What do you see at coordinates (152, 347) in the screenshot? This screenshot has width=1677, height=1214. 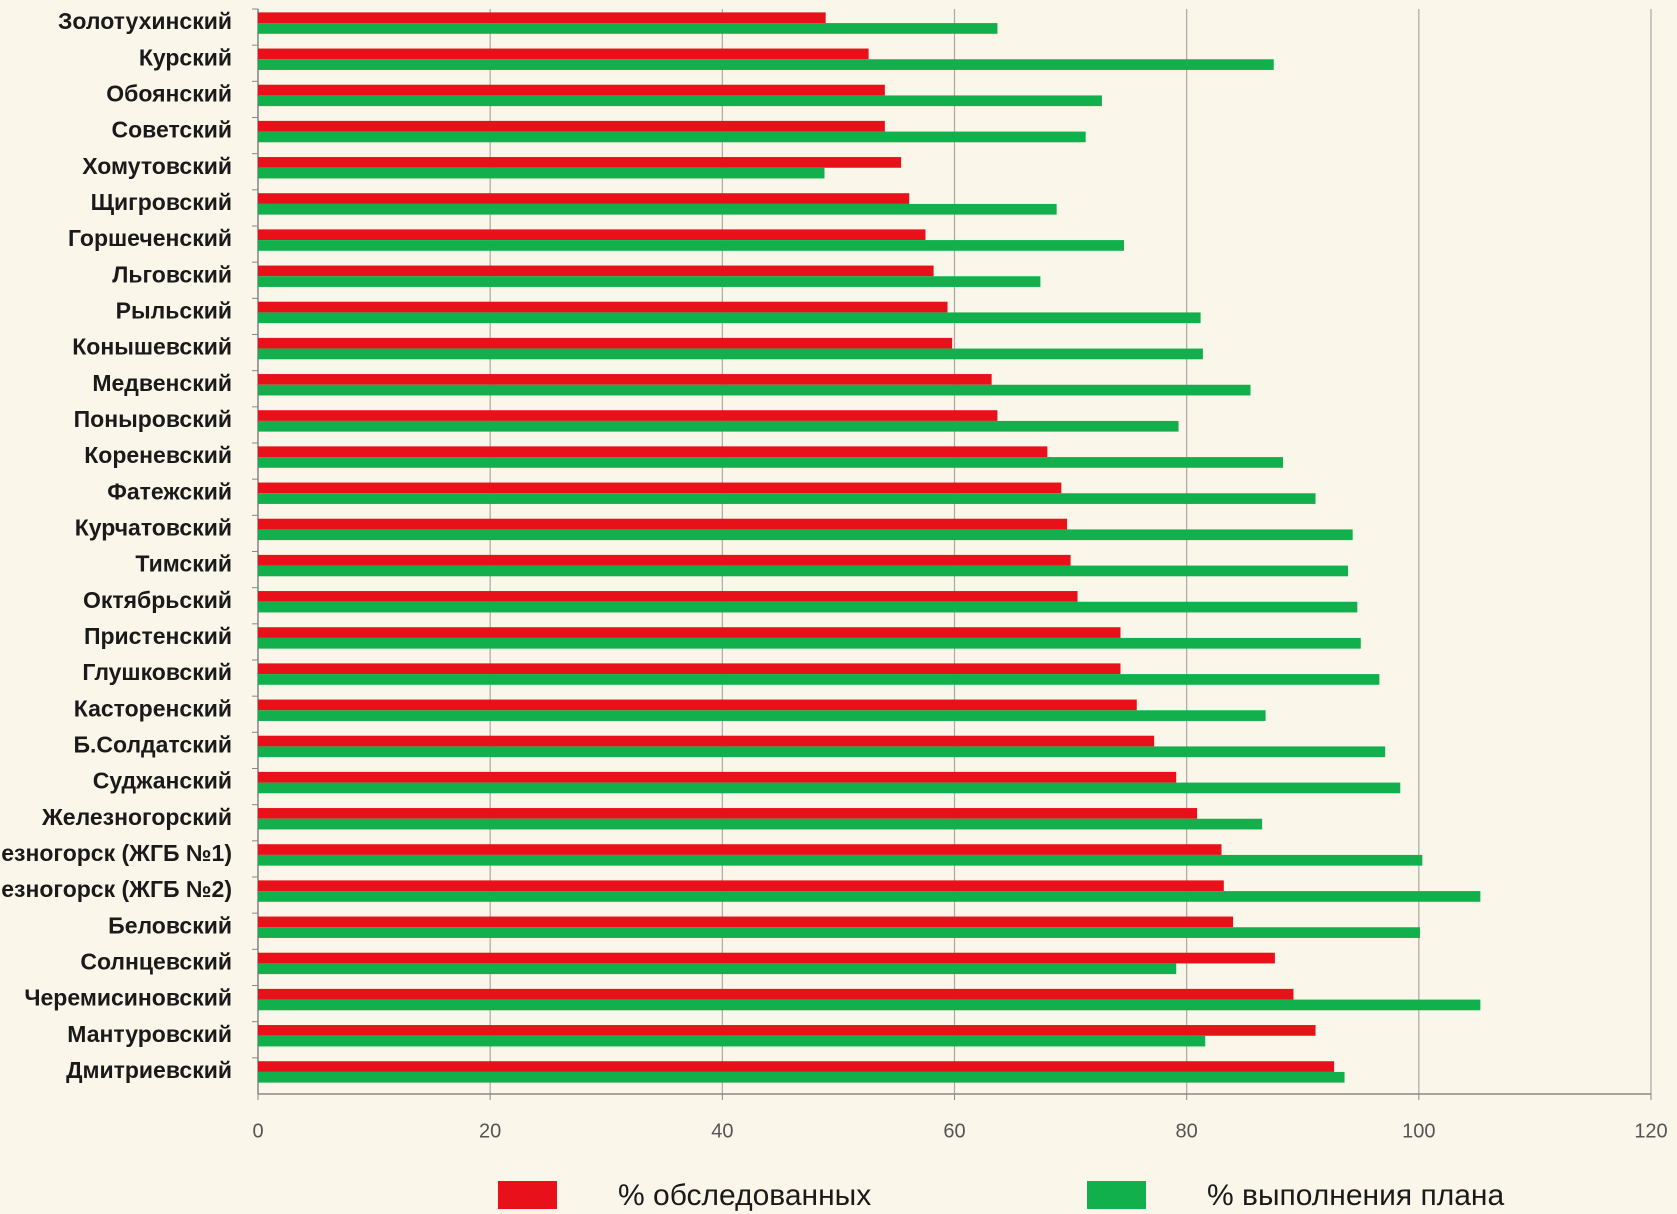 I see `y-tick-label: Конышевский` at bounding box center [152, 347].